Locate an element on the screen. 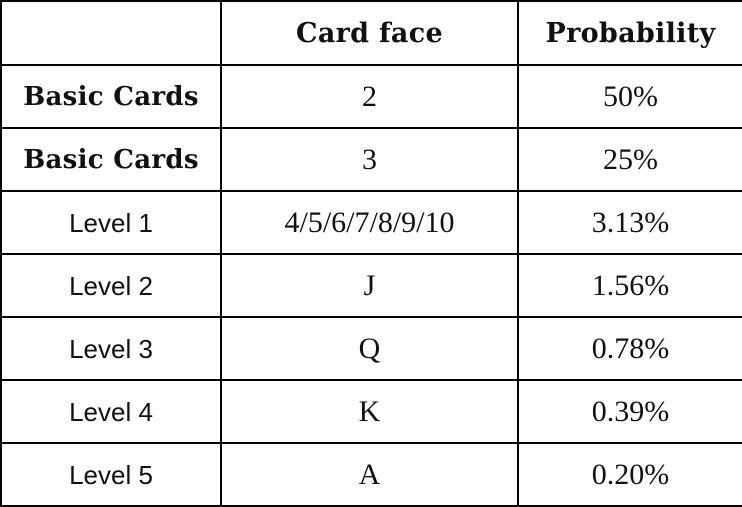 This screenshot has width=742, height=507. row-card-face: J is located at coordinates (369, 285).